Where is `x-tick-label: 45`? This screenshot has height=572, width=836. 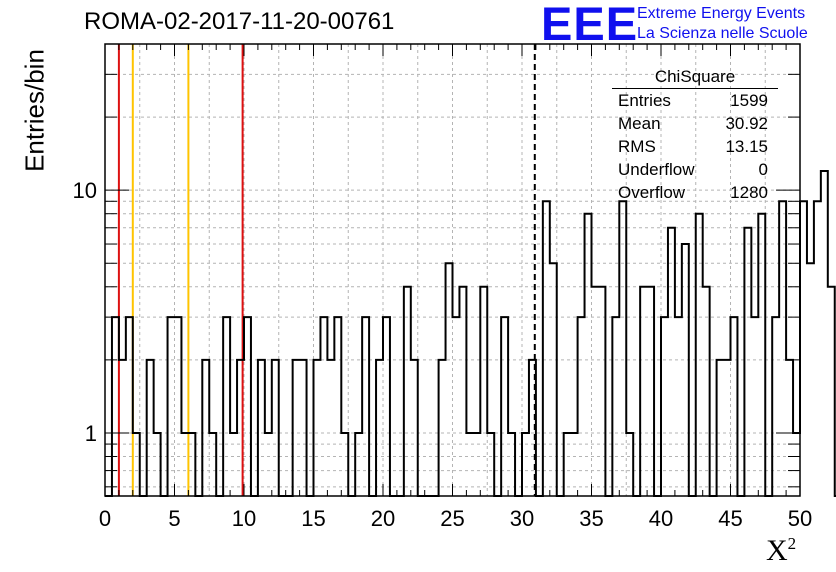
x-tick-label: 45 is located at coordinates (730, 518).